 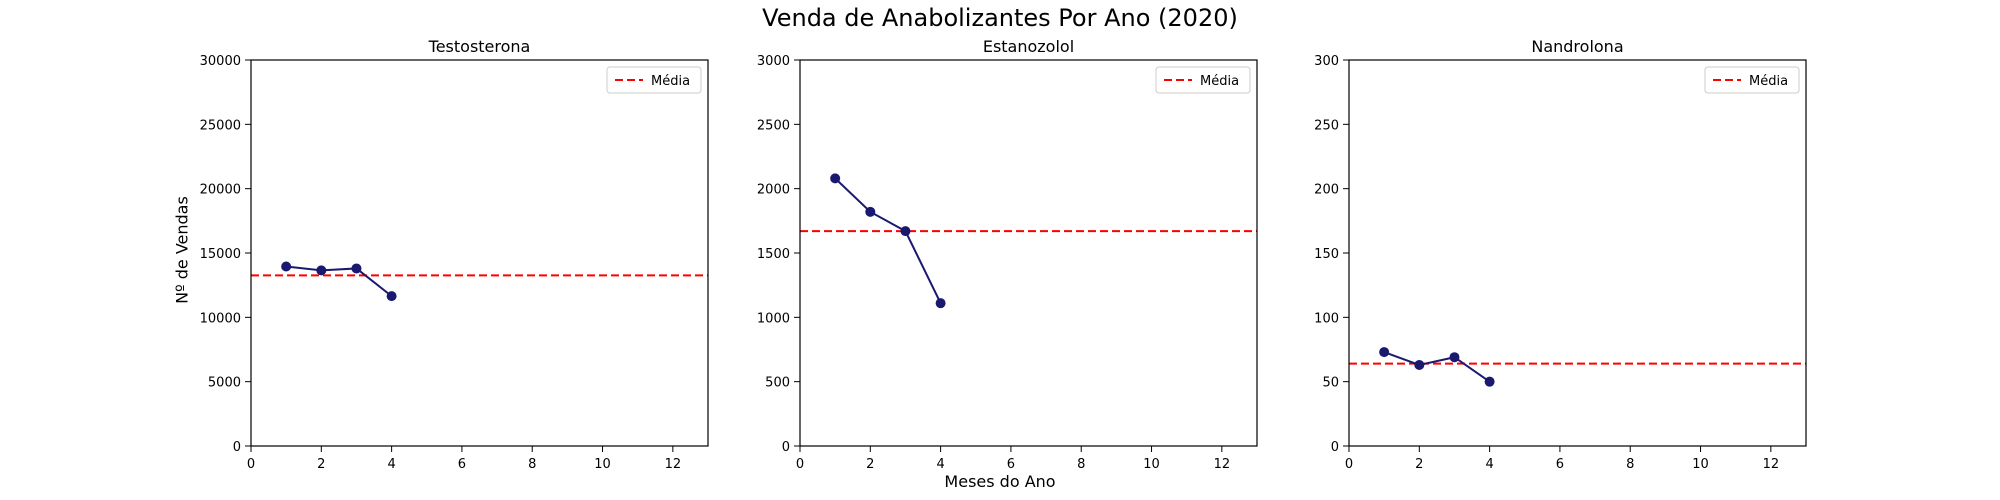 What do you see at coordinates (220, 254) in the screenshot?
I see `y-tick-label: 15000` at bounding box center [220, 254].